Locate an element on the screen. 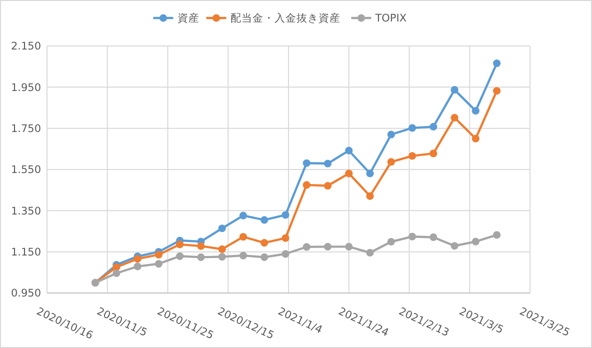 The height and width of the screenshot is (348, 592). y-tick-label: 1.150 is located at coordinates (25, 252).